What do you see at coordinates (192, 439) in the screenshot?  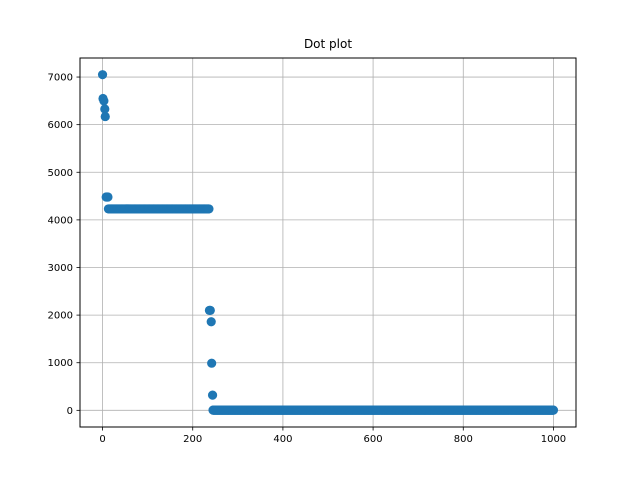 I see `x-tick-label: 200` at bounding box center [192, 439].